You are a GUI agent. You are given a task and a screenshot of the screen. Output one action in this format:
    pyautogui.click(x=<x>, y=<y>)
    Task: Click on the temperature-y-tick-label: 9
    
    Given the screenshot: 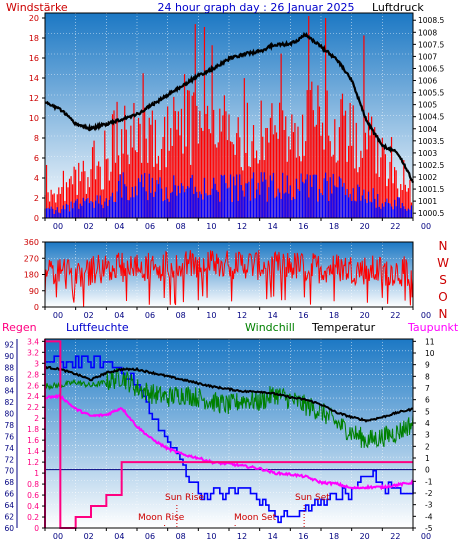 What is the action you would take?
    pyautogui.click(x=427, y=365)
    